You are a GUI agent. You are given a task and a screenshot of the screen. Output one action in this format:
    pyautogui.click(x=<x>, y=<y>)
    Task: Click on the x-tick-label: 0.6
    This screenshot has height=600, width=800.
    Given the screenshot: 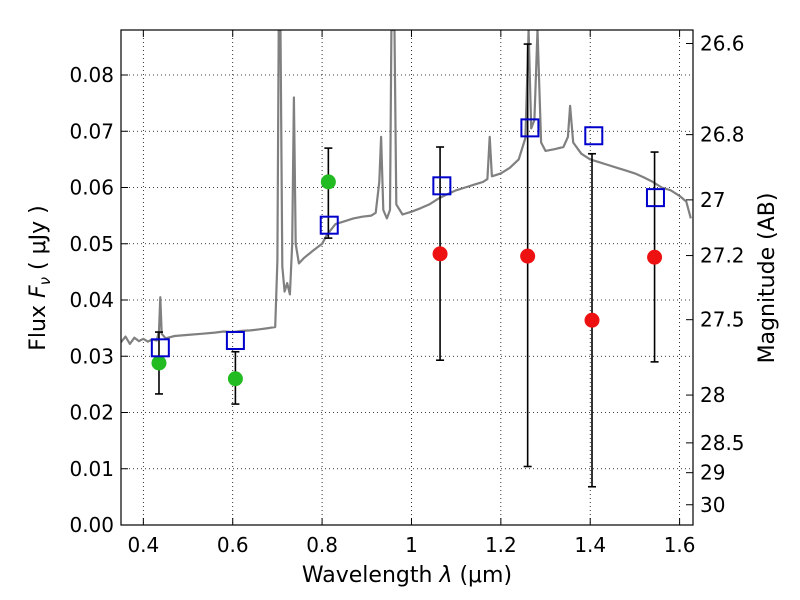 What is the action you would take?
    pyautogui.click(x=233, y=545)
    